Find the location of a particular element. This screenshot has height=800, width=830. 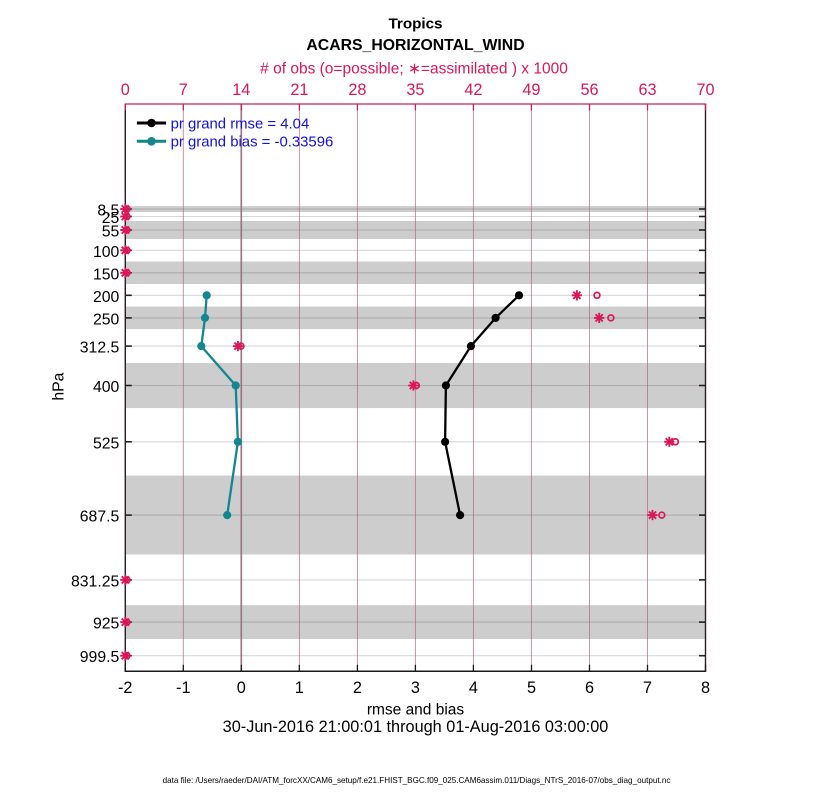

svg-text: rmse and bias is located at coordinates (416, 709).